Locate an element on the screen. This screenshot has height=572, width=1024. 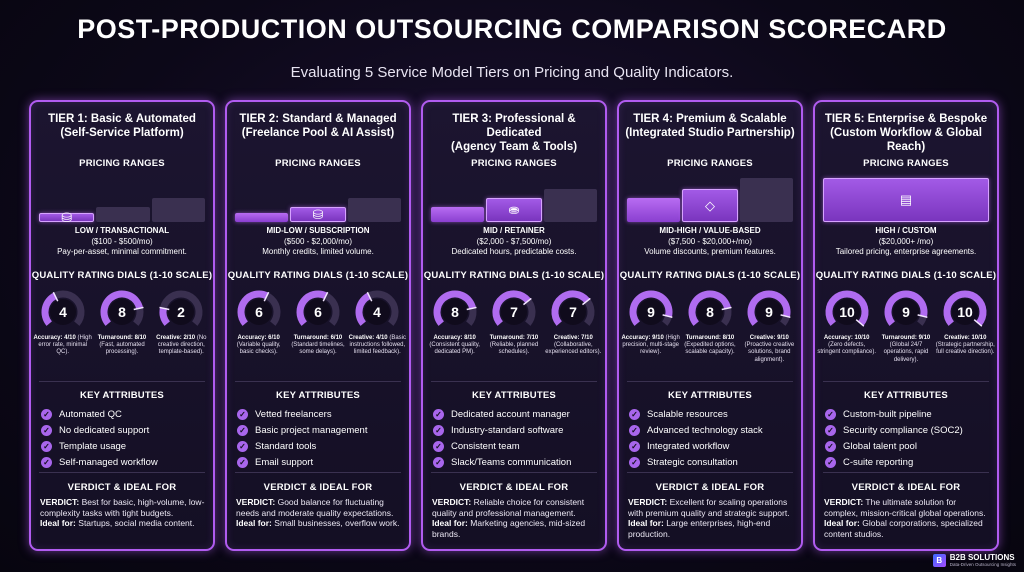
list-item: ✓ Email support is located at coordinates (321, 462).